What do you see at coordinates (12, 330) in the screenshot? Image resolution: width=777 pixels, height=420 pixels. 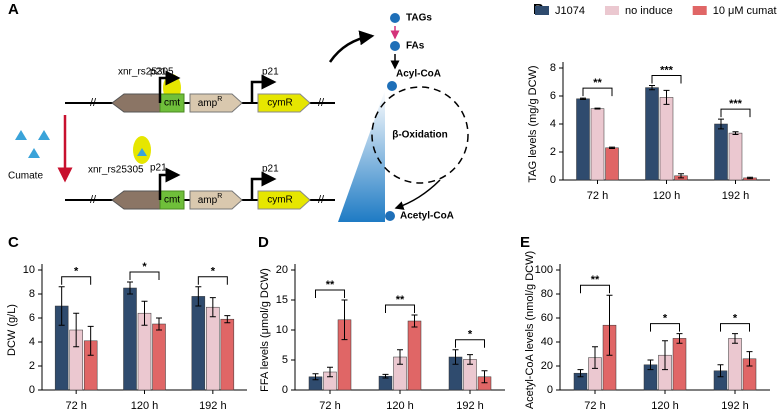 I see `y-axis-label: DCW (g/L)` at bounding box center [12, 330].